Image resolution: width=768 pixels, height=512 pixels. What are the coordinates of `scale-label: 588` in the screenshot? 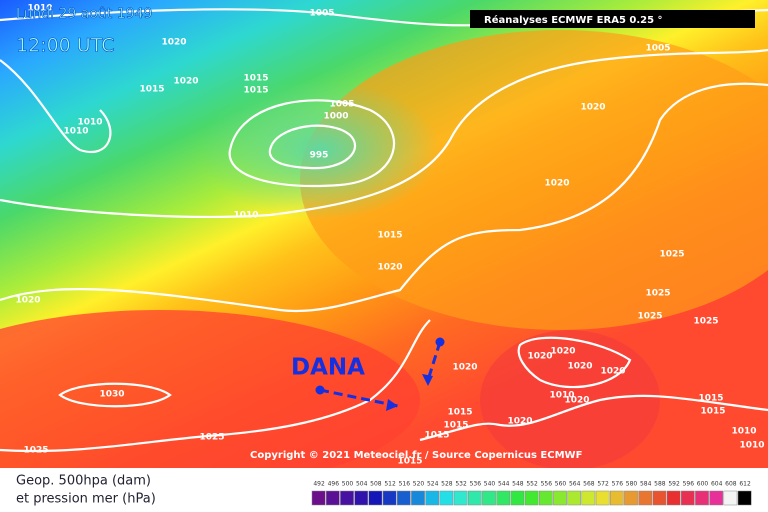 It's located at (660, 484).